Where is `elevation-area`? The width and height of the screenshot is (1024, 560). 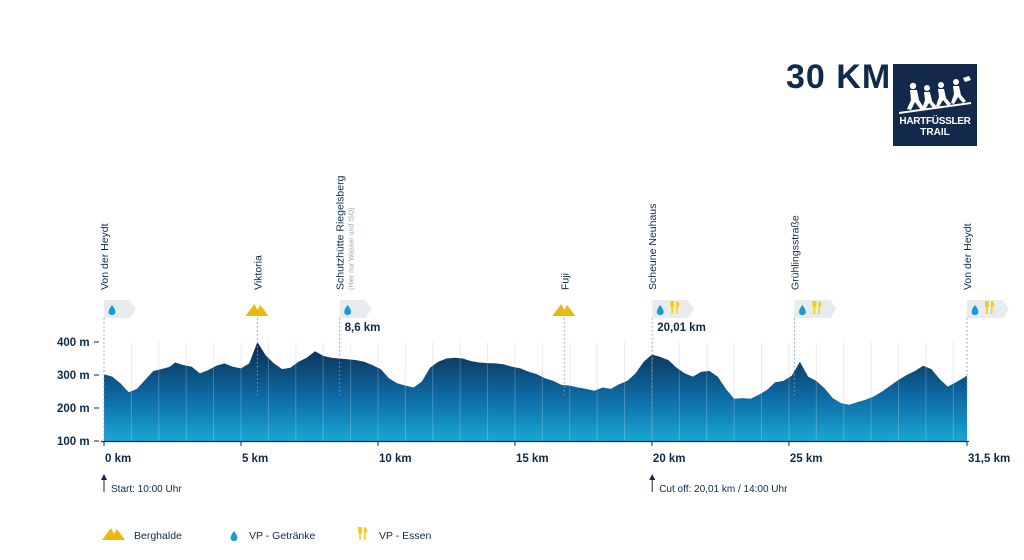
elevation-area is located at coordinates (535, 391).